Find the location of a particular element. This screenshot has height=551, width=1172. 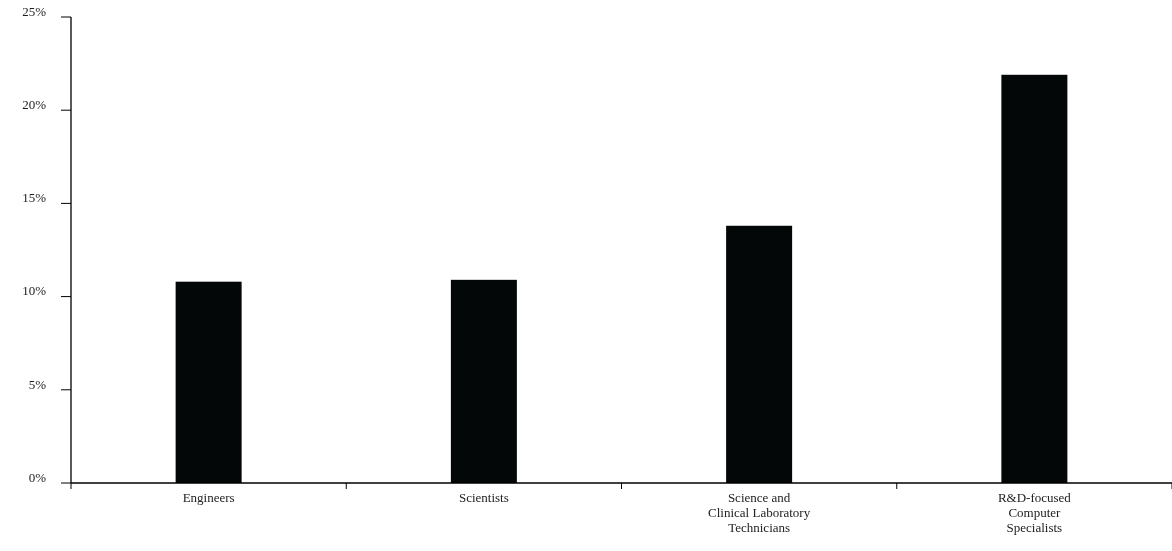

y-tick-label: 25% is located at coordinates (34, 11).